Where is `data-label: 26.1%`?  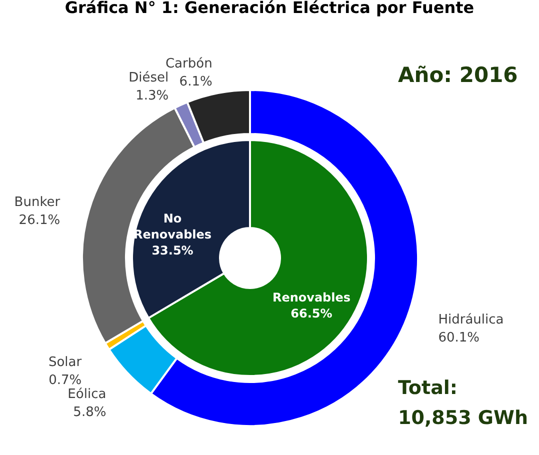 data-label: 26.1% is located at coordinates (39, 220).